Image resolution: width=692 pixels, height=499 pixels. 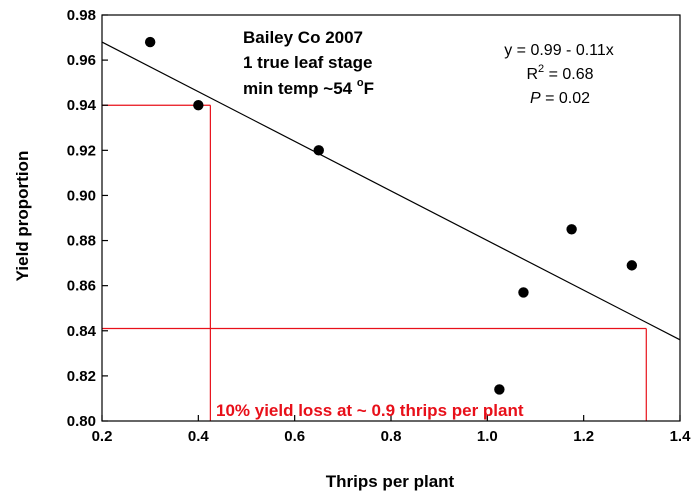 I want to click on x-tick-label: 0.2, so click(x=102, y=436).